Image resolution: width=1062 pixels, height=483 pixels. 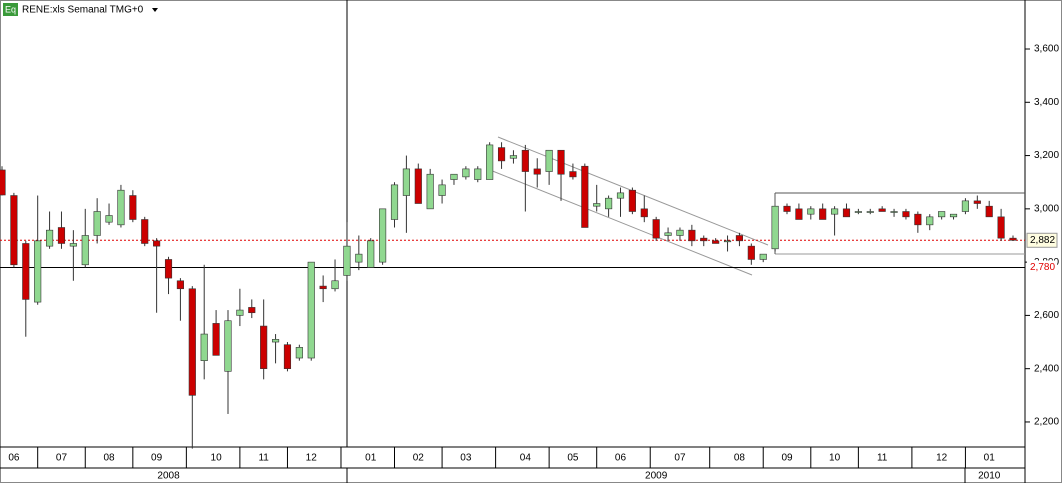 What do you see at coordinates (1046, 102) in the screenshot?
I see `y-tick-label: 3,400` at bounding box center [1046, 102].